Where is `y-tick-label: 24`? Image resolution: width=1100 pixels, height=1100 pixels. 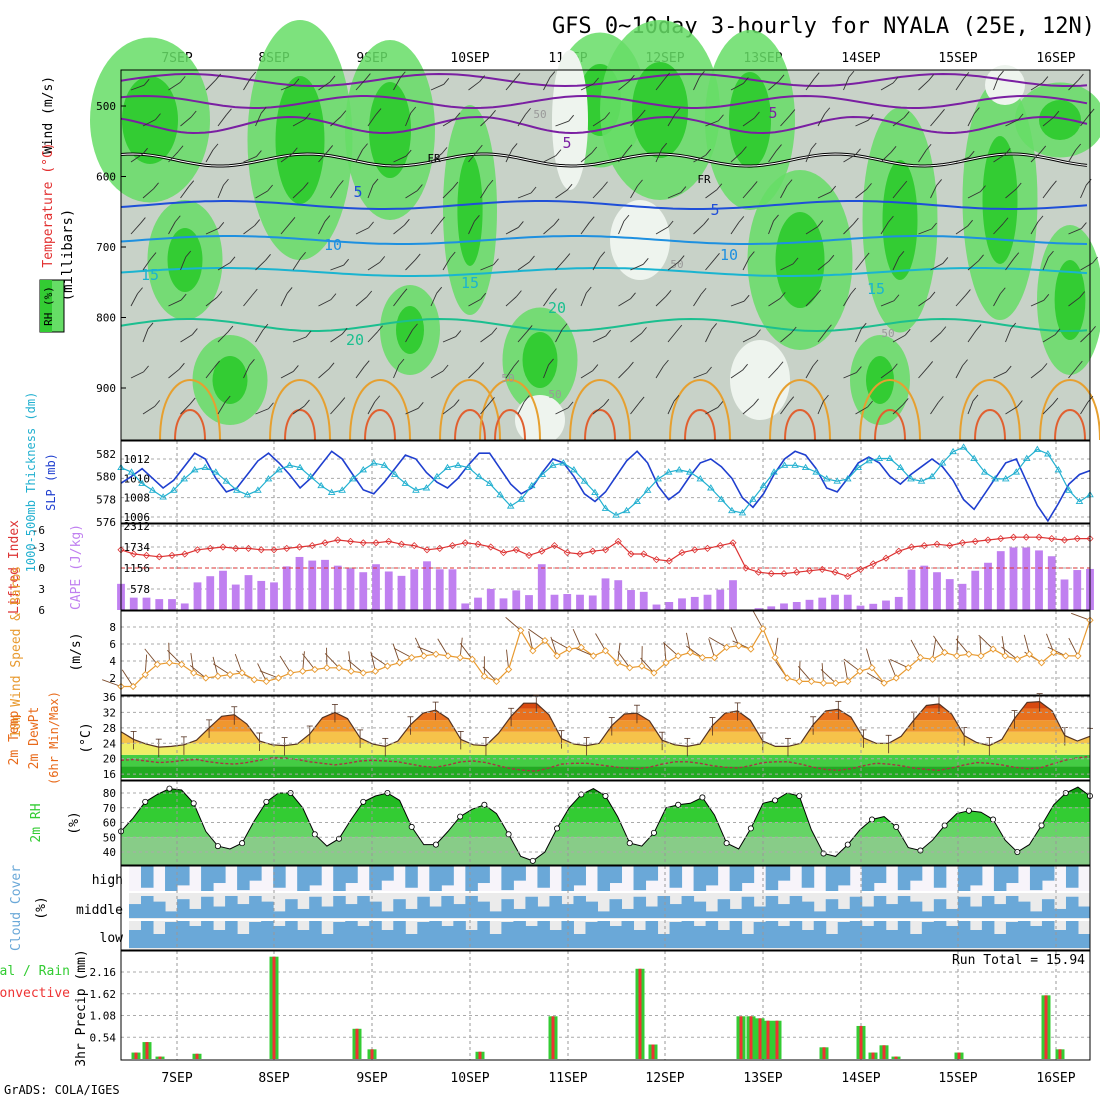
y-tick-label: 24 is located at coordinates (110, 743).